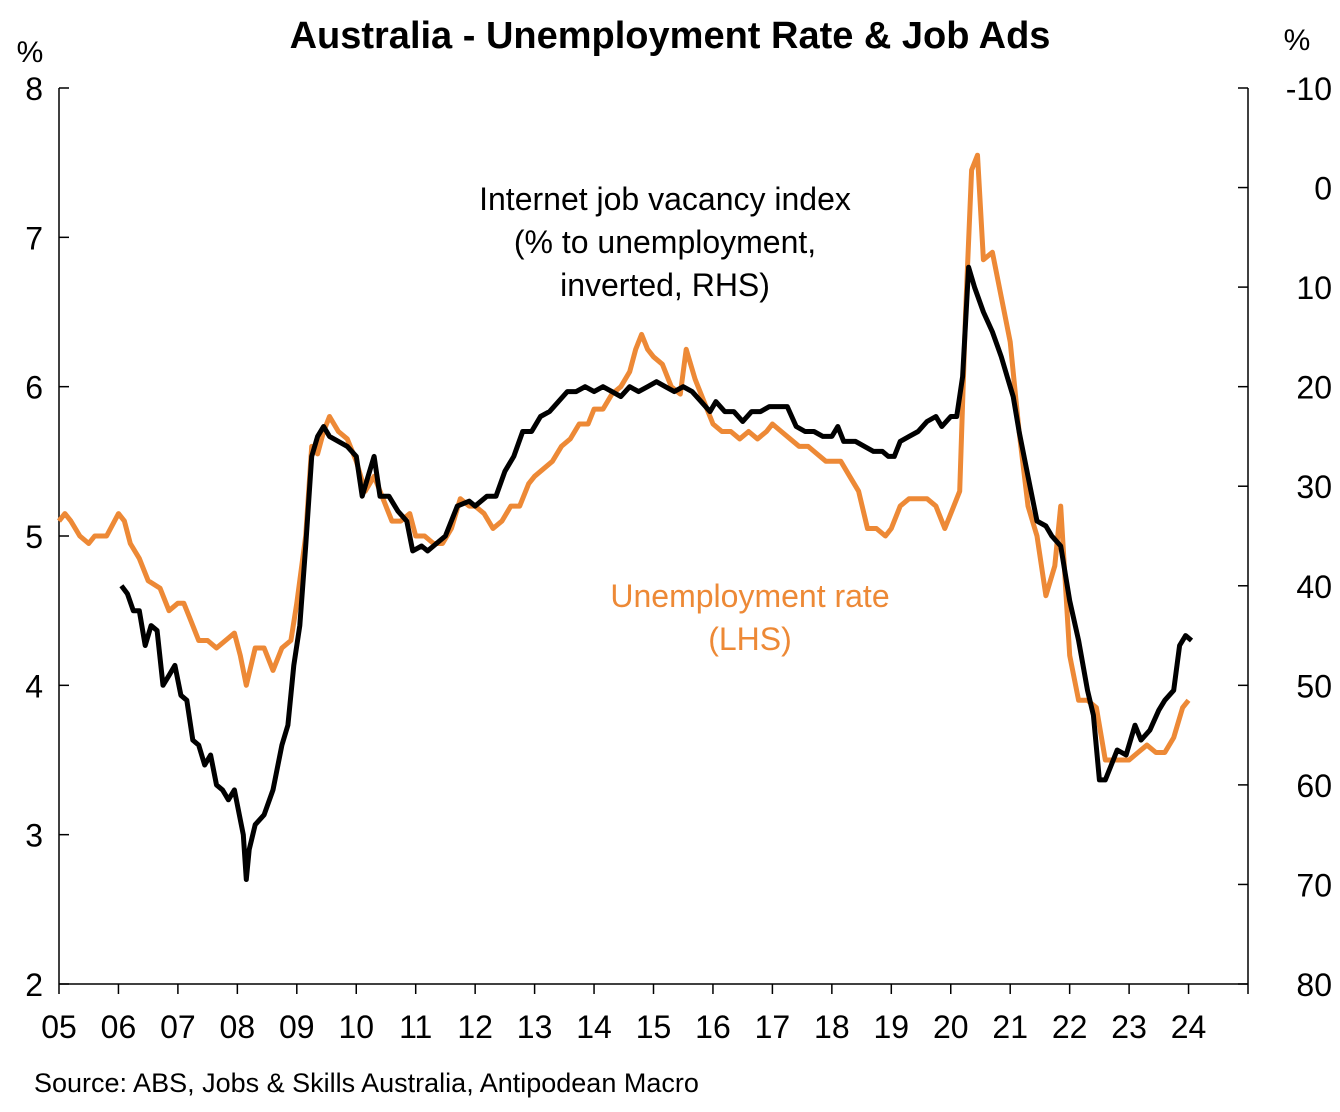 This screenshot has width=1340, height=1112. I want to click on unemployment-annotation-line-2: (LHS), so click(750, 639).